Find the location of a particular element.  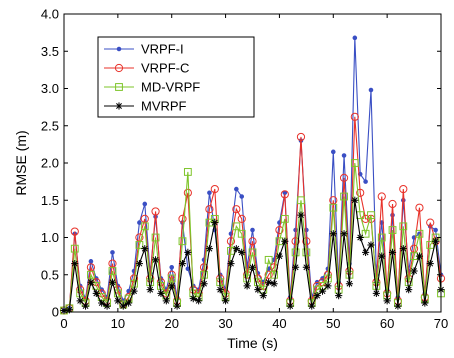

y-tick-label: 3.0 is located at coordinates (50, 88).